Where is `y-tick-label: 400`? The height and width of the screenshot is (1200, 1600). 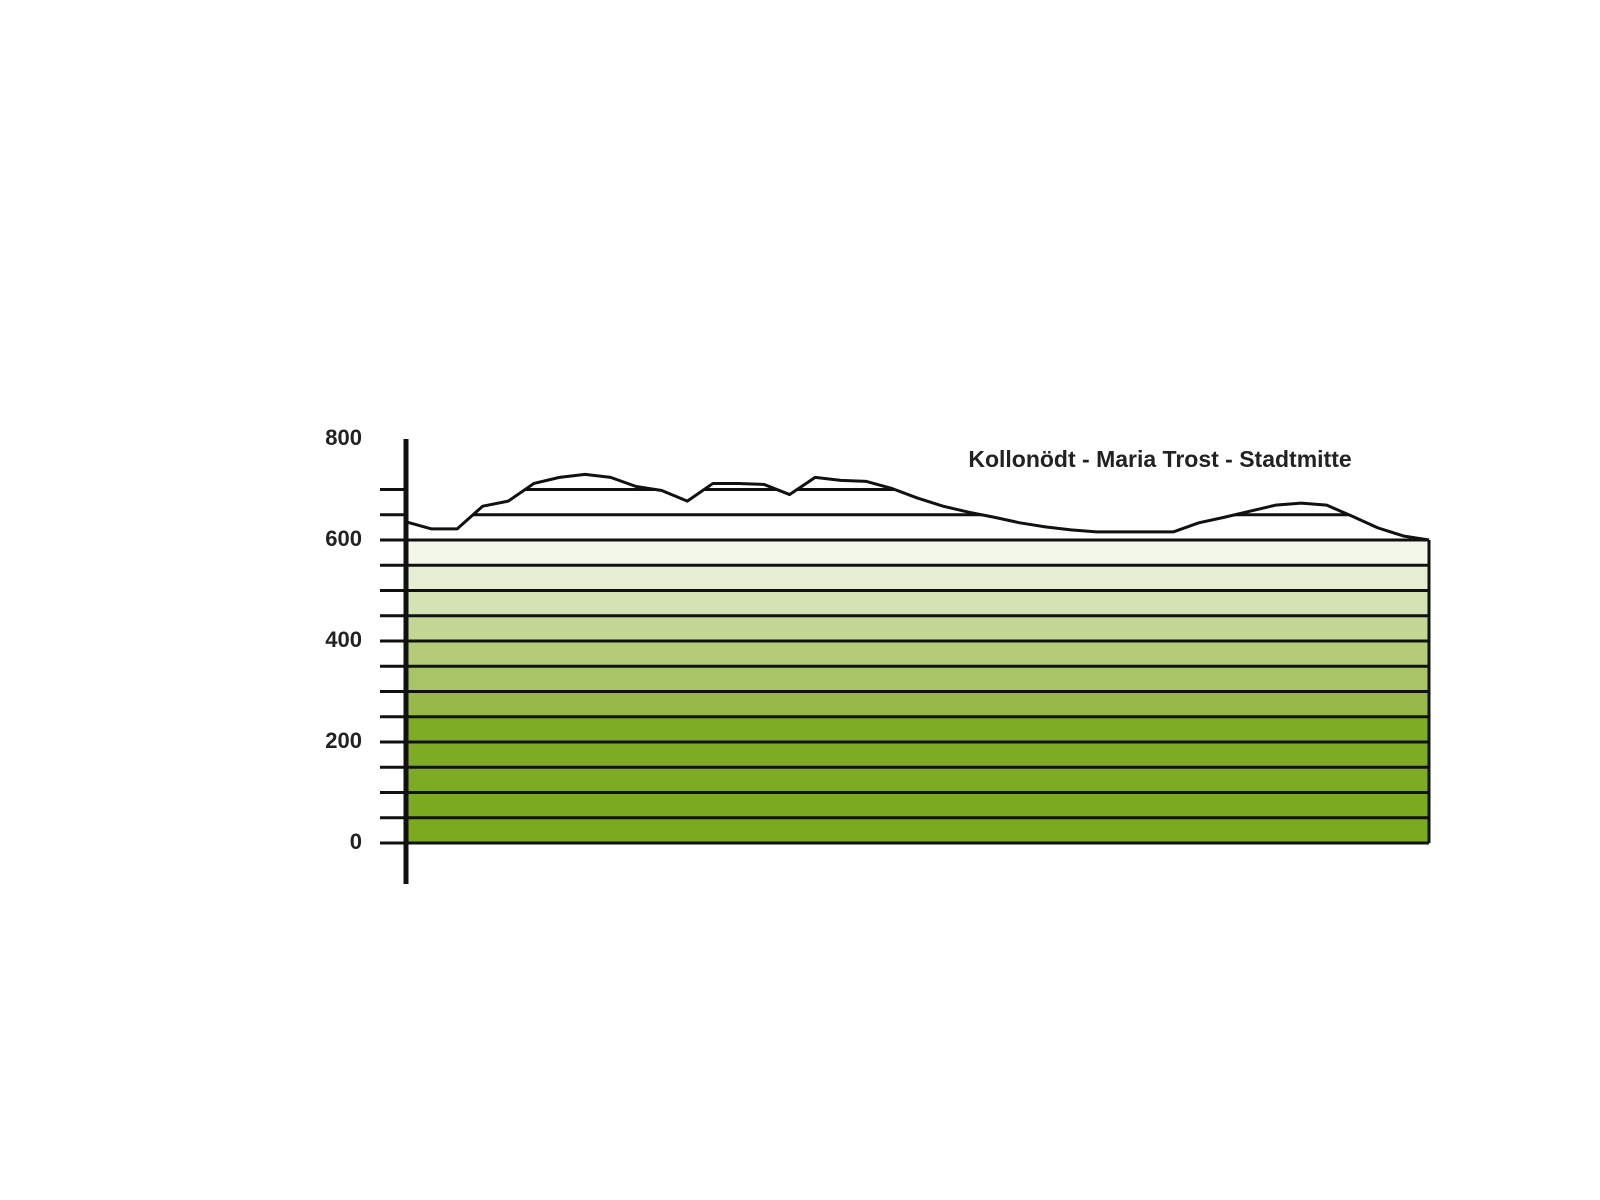
y-tick-label: 400 is located at coordinates (343, 639).